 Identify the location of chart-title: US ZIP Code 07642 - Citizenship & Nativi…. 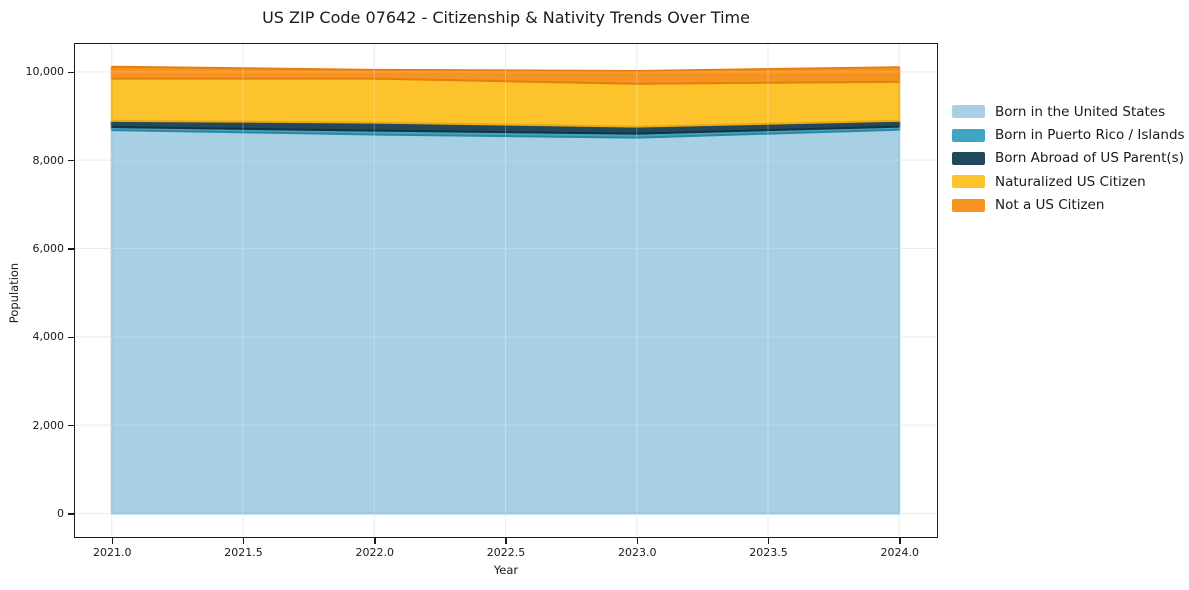
(506, 17).